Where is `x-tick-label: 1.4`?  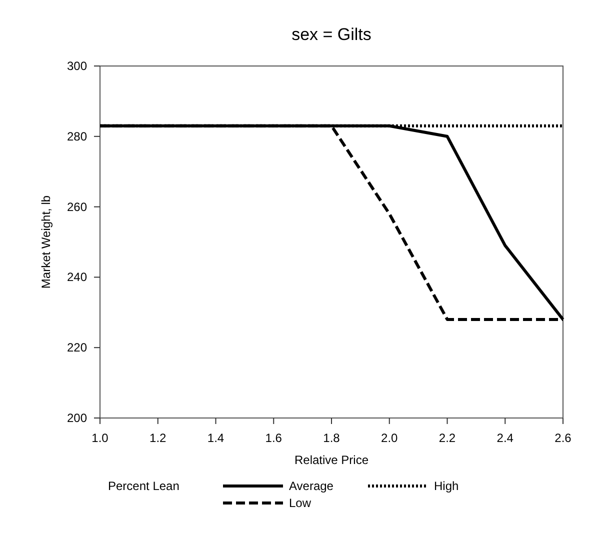 x-tick-label: 1.4 is located at coordinates (215, 438).